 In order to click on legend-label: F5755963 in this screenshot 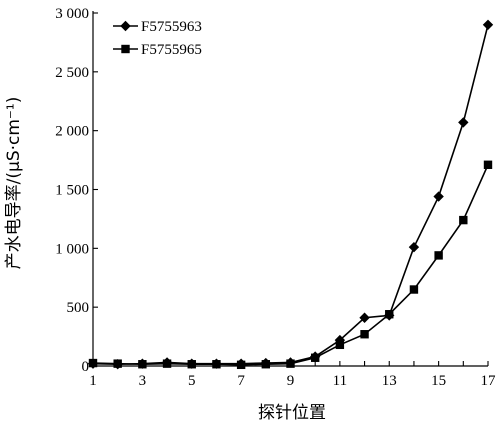, I will do `click(171, 27)`.